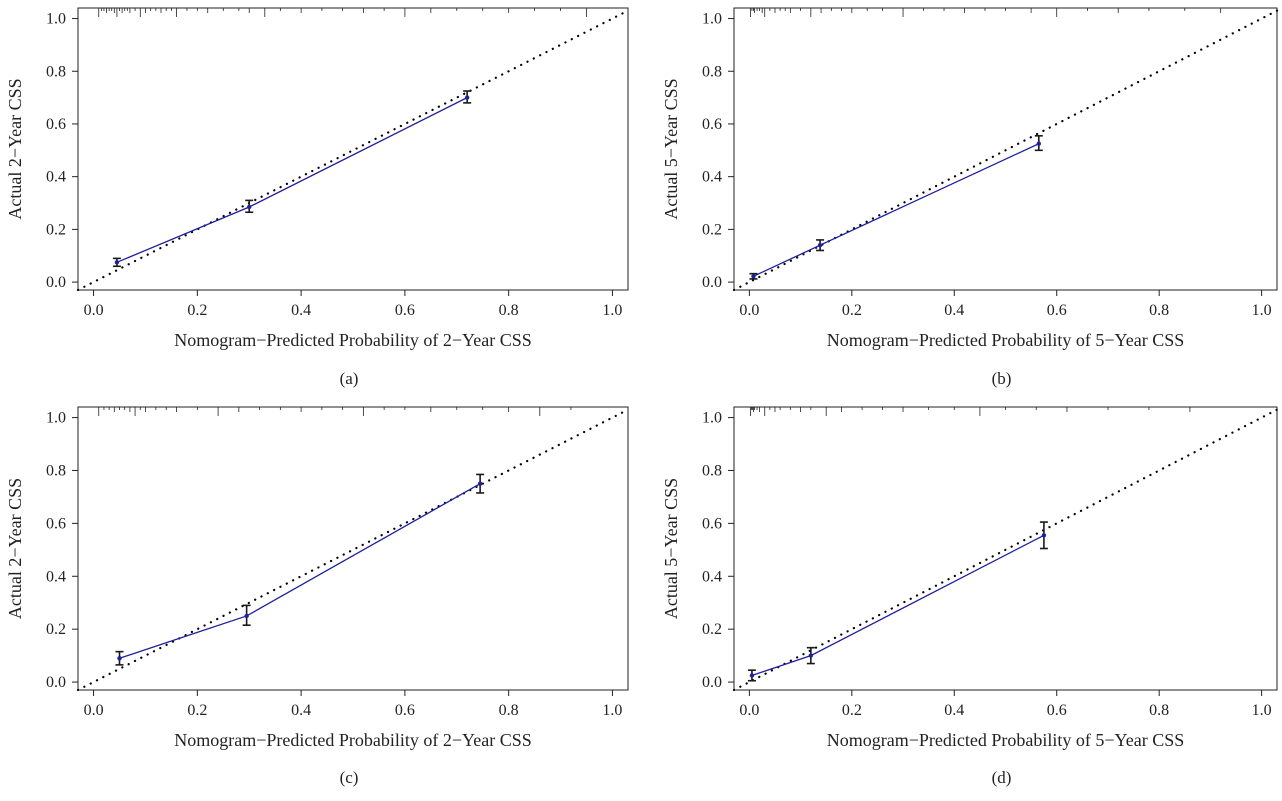 The image size is (1282, 801). Describe the element at coordinates (349, 378) in the screenshot. I see `panel-caption: (a)` at that location.